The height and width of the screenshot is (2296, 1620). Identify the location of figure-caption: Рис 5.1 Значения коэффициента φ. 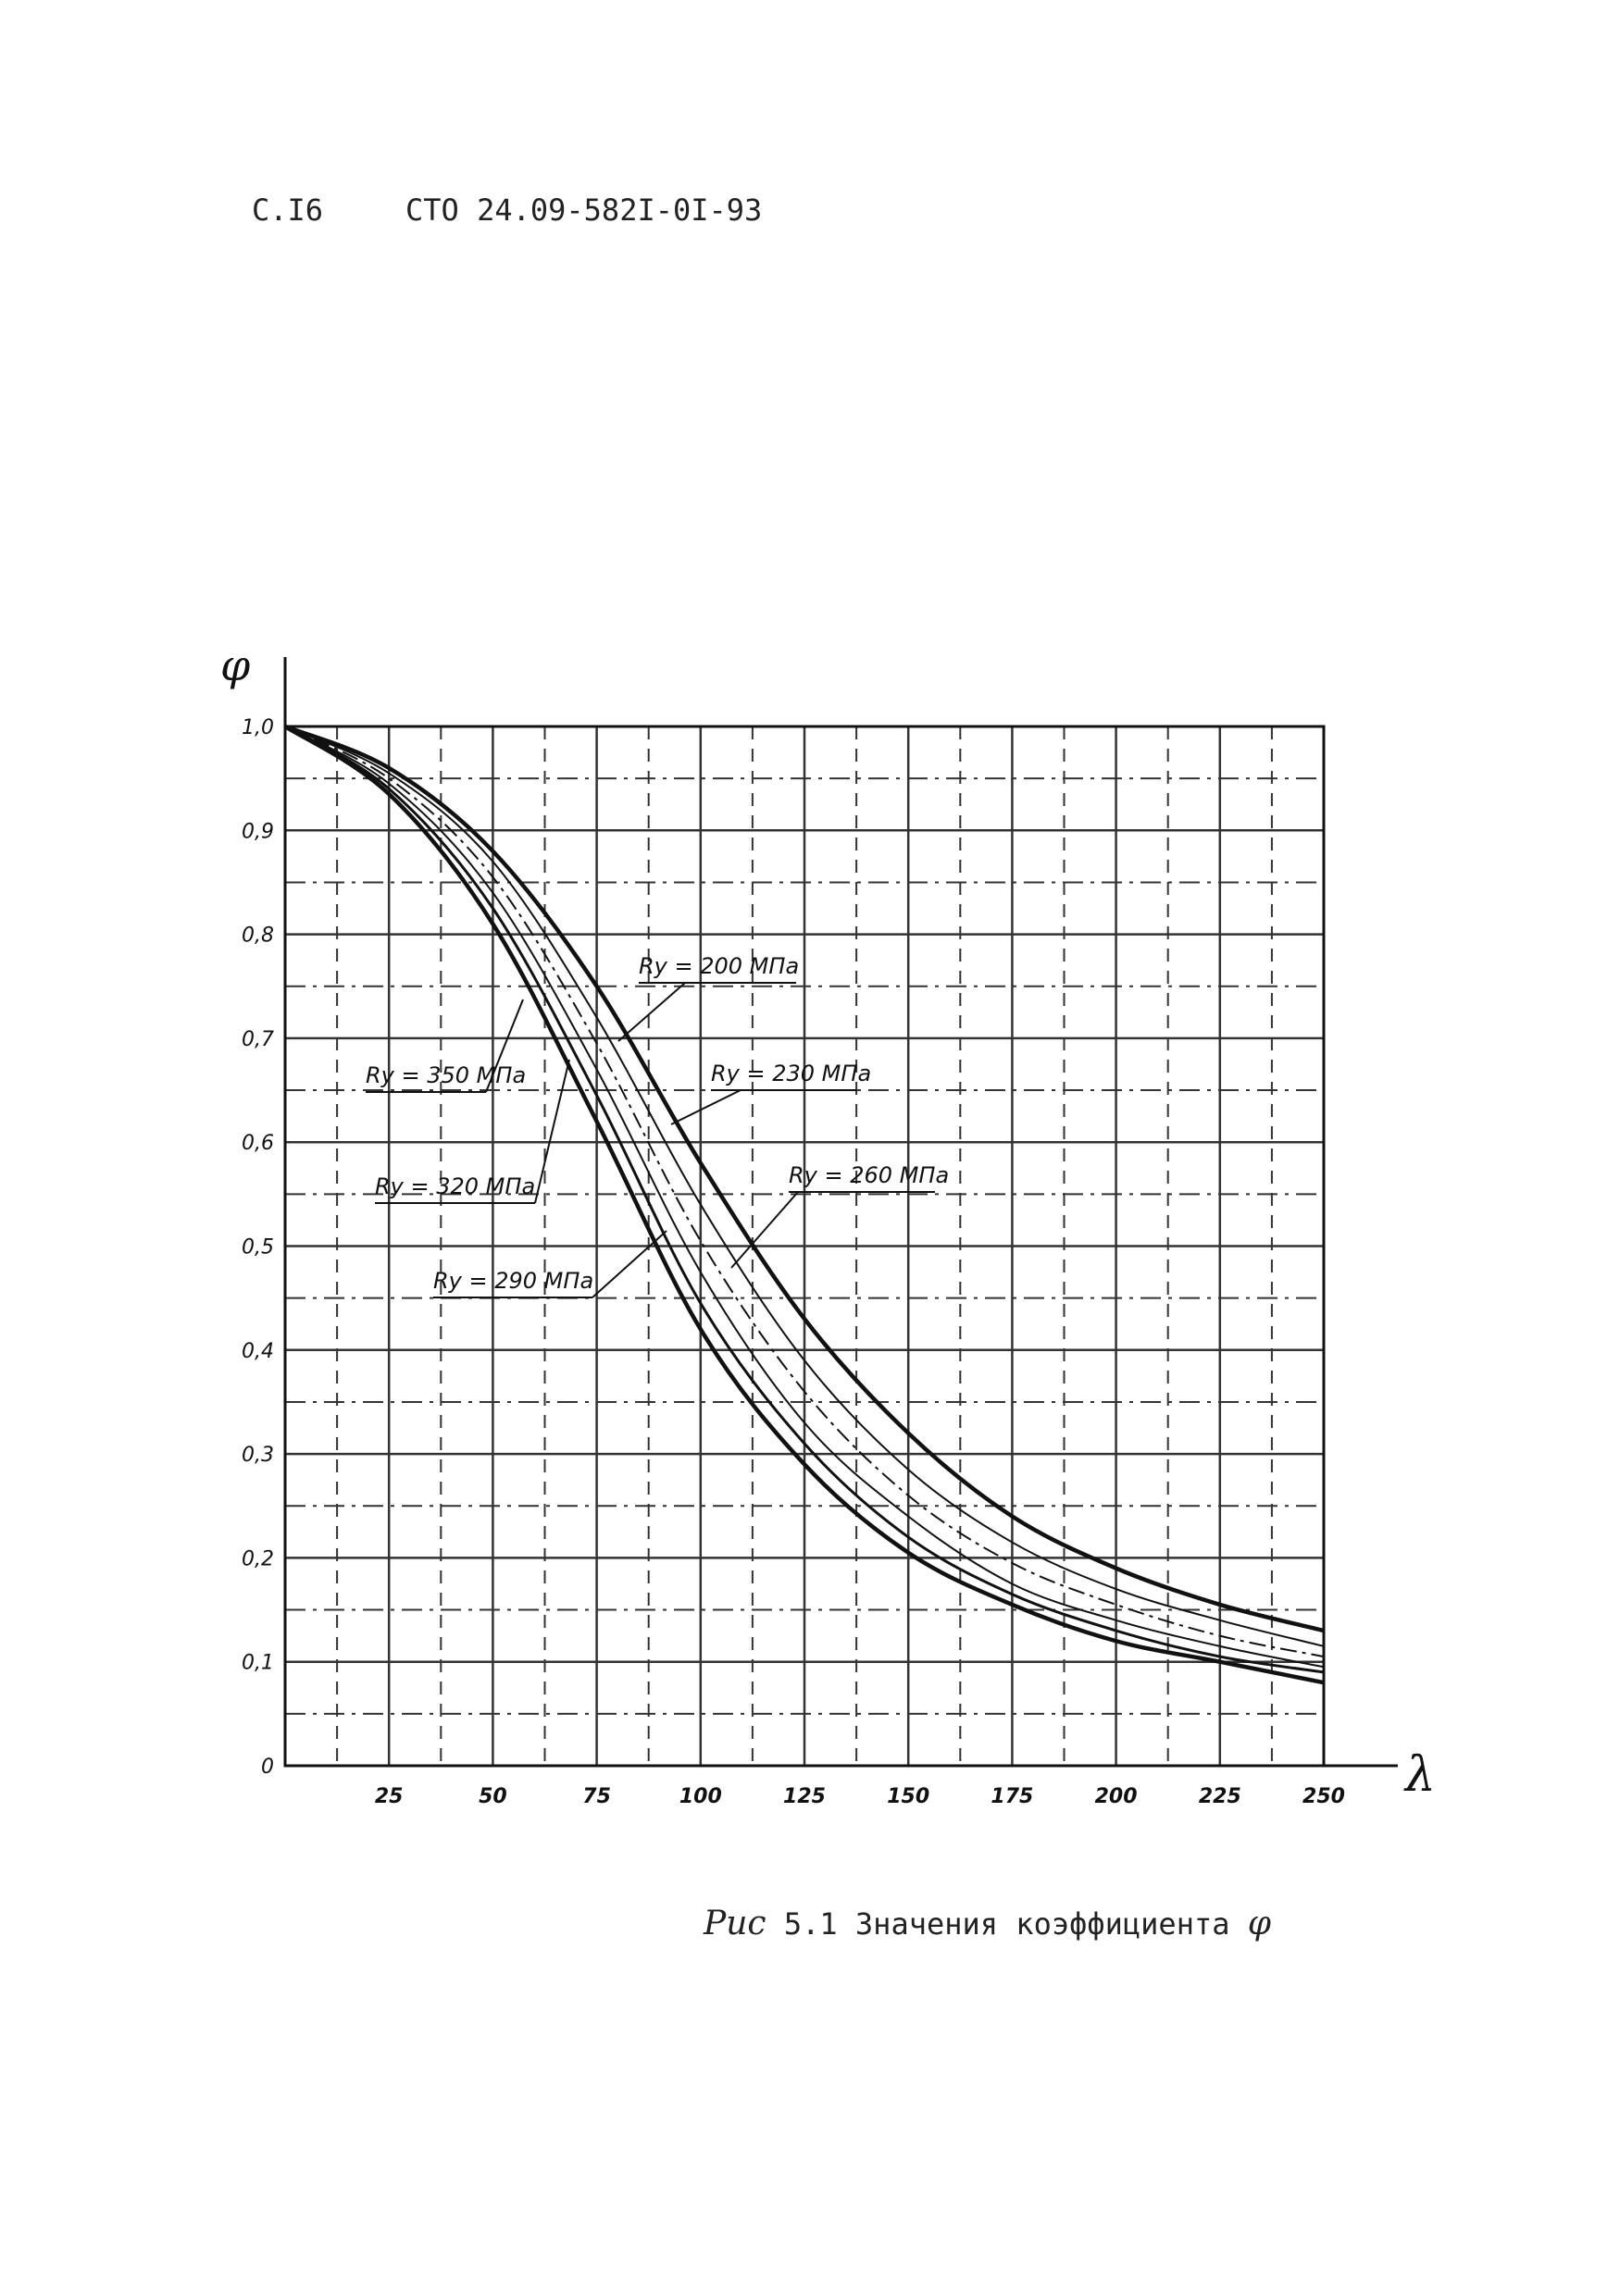
(987, 1924).